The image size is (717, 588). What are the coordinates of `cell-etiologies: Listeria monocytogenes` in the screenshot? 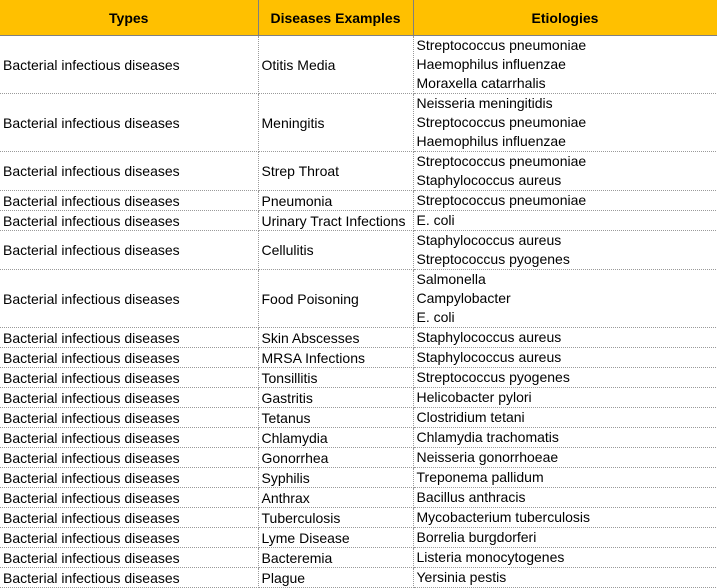 It's located at (565, 557).